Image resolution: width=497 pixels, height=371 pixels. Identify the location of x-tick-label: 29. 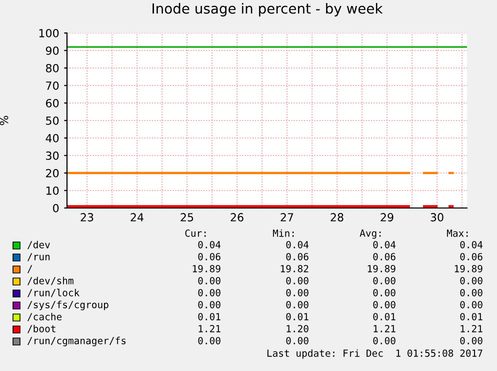
(387, 217).